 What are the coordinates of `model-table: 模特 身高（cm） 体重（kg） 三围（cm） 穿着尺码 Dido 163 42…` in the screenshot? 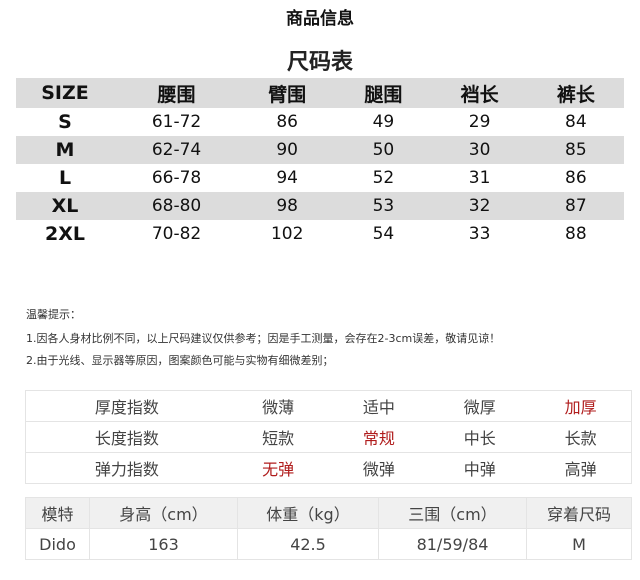 It's located at (328, 528).